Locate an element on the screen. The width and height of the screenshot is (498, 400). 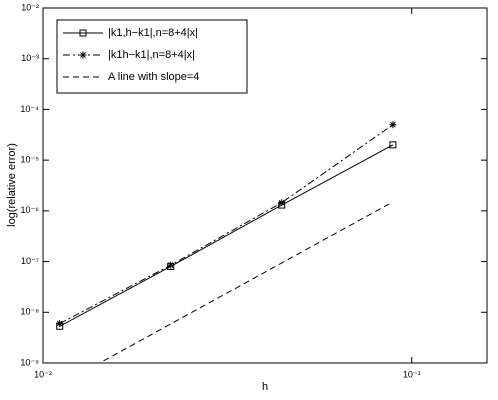
x-axis-label: h is located at coordinates (265, 387).